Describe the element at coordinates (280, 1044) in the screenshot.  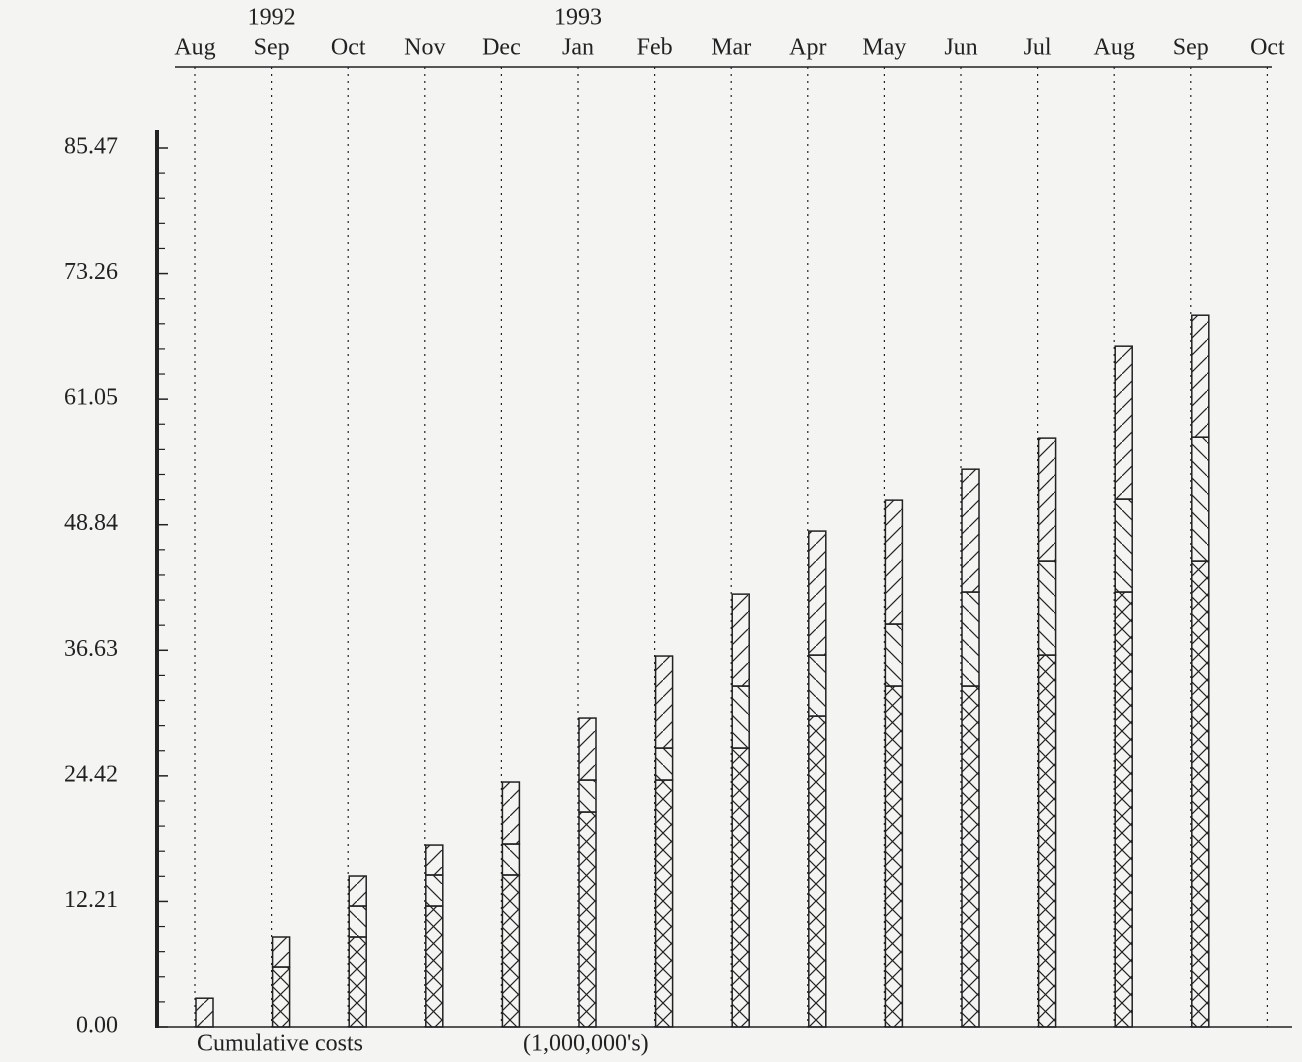
I see `x-axis-label: Cumulative costs` at that location.